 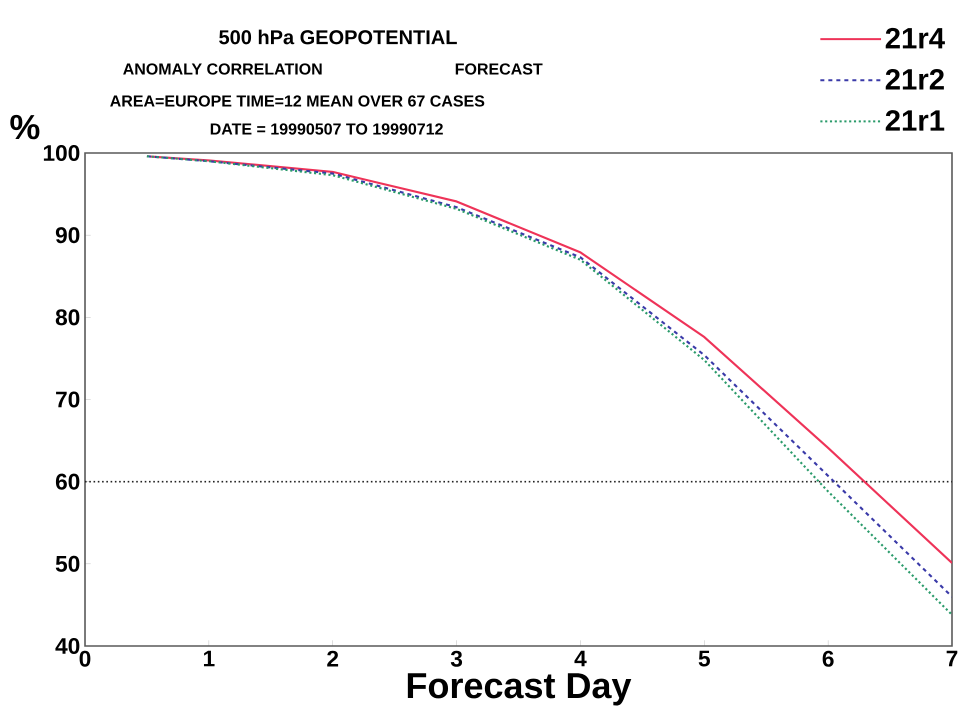 I want to click on y-tick-label: 80, so click(x=68, y=317).